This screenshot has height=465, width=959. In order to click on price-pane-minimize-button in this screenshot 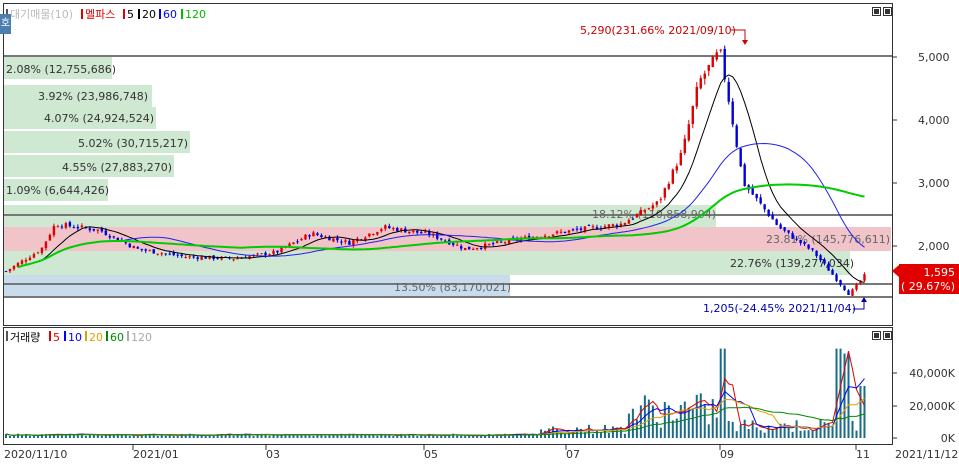, I will do `click(876, 11)`.